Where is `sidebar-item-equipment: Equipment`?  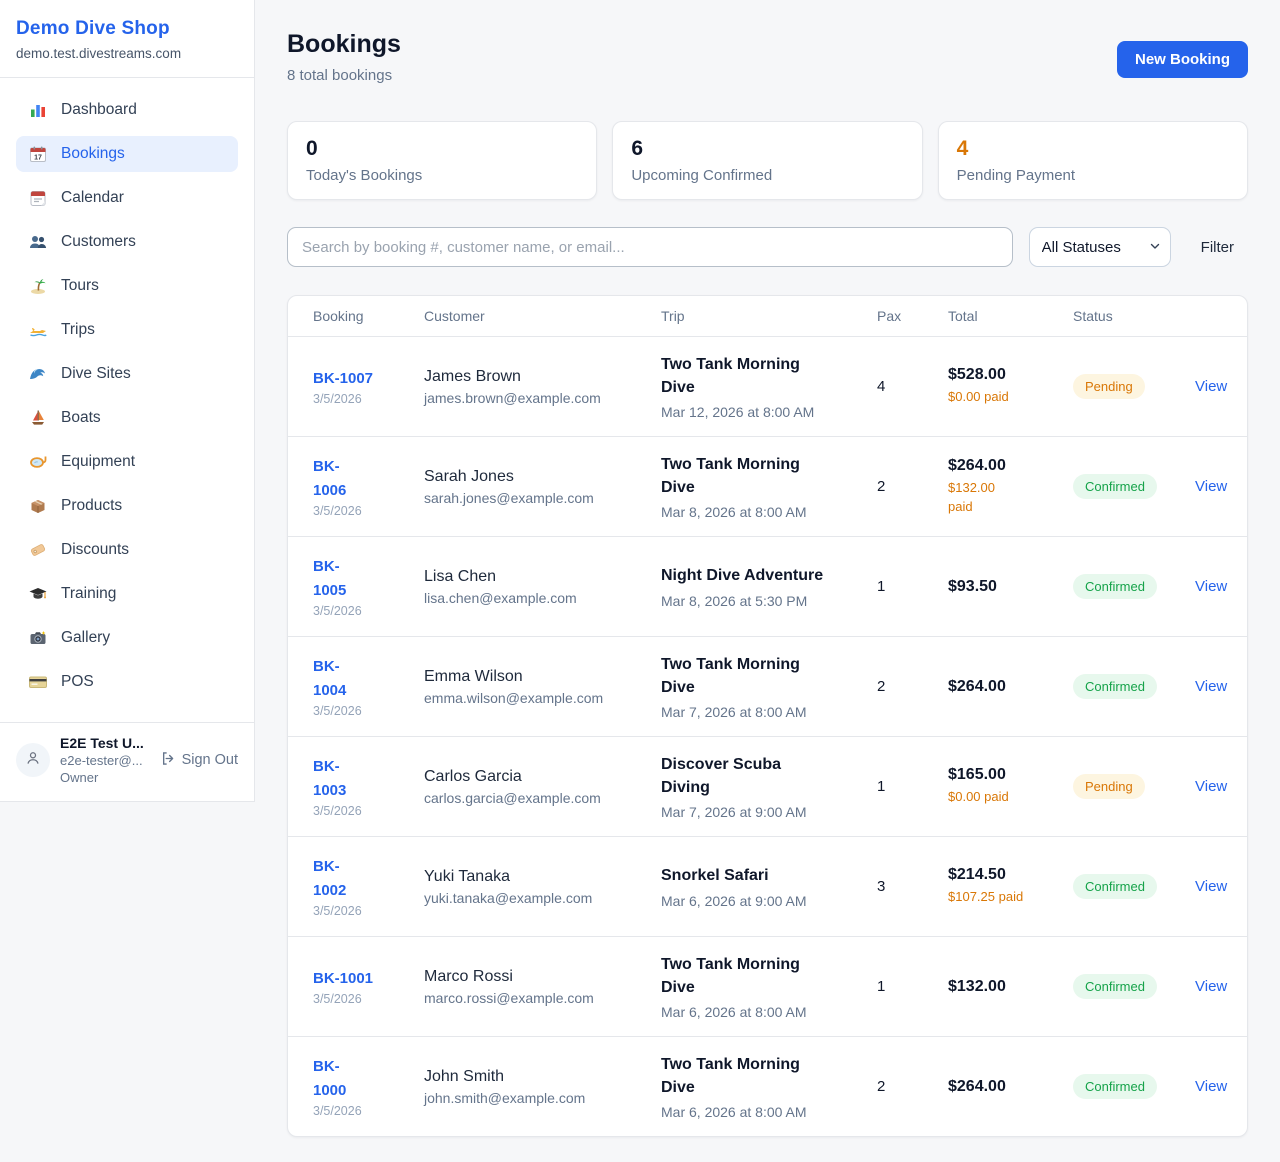
sidebar-item-equipment: Equipment is located at coordinates (127, 462).